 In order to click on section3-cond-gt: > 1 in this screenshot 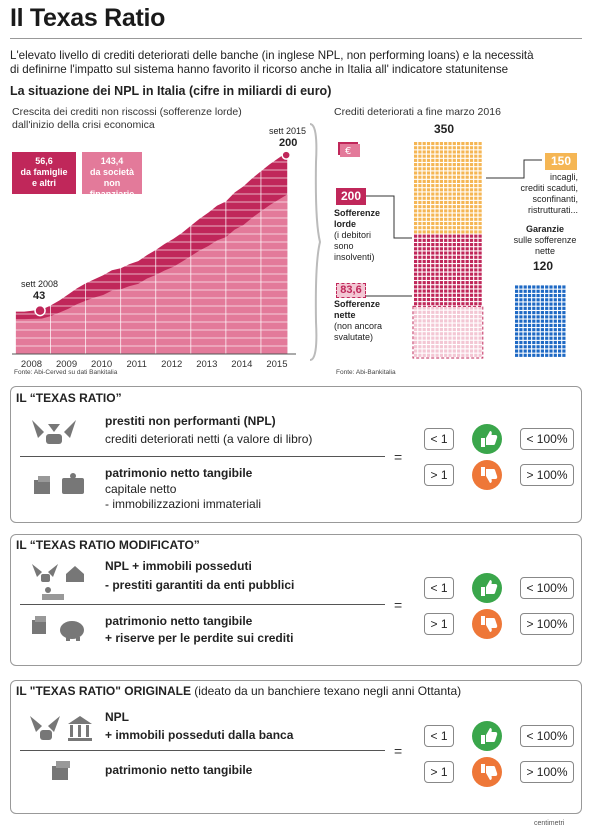, I will do `click(439, 772)`.